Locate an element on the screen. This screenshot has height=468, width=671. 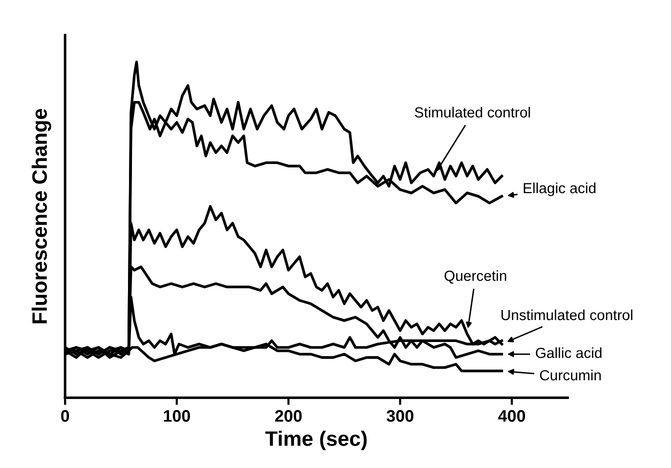
annotation: Unstimulated control is located at coordinates (567, 314).